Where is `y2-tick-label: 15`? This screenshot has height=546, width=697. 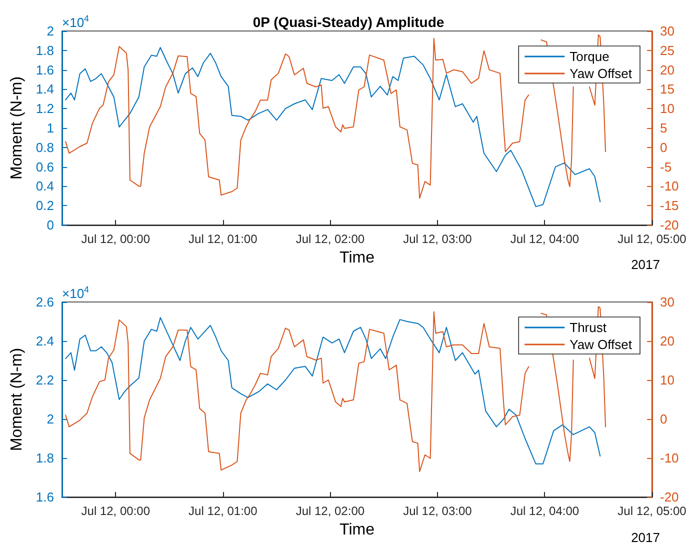 y2-tick-label: 15 is located at coordinates (667, 89).